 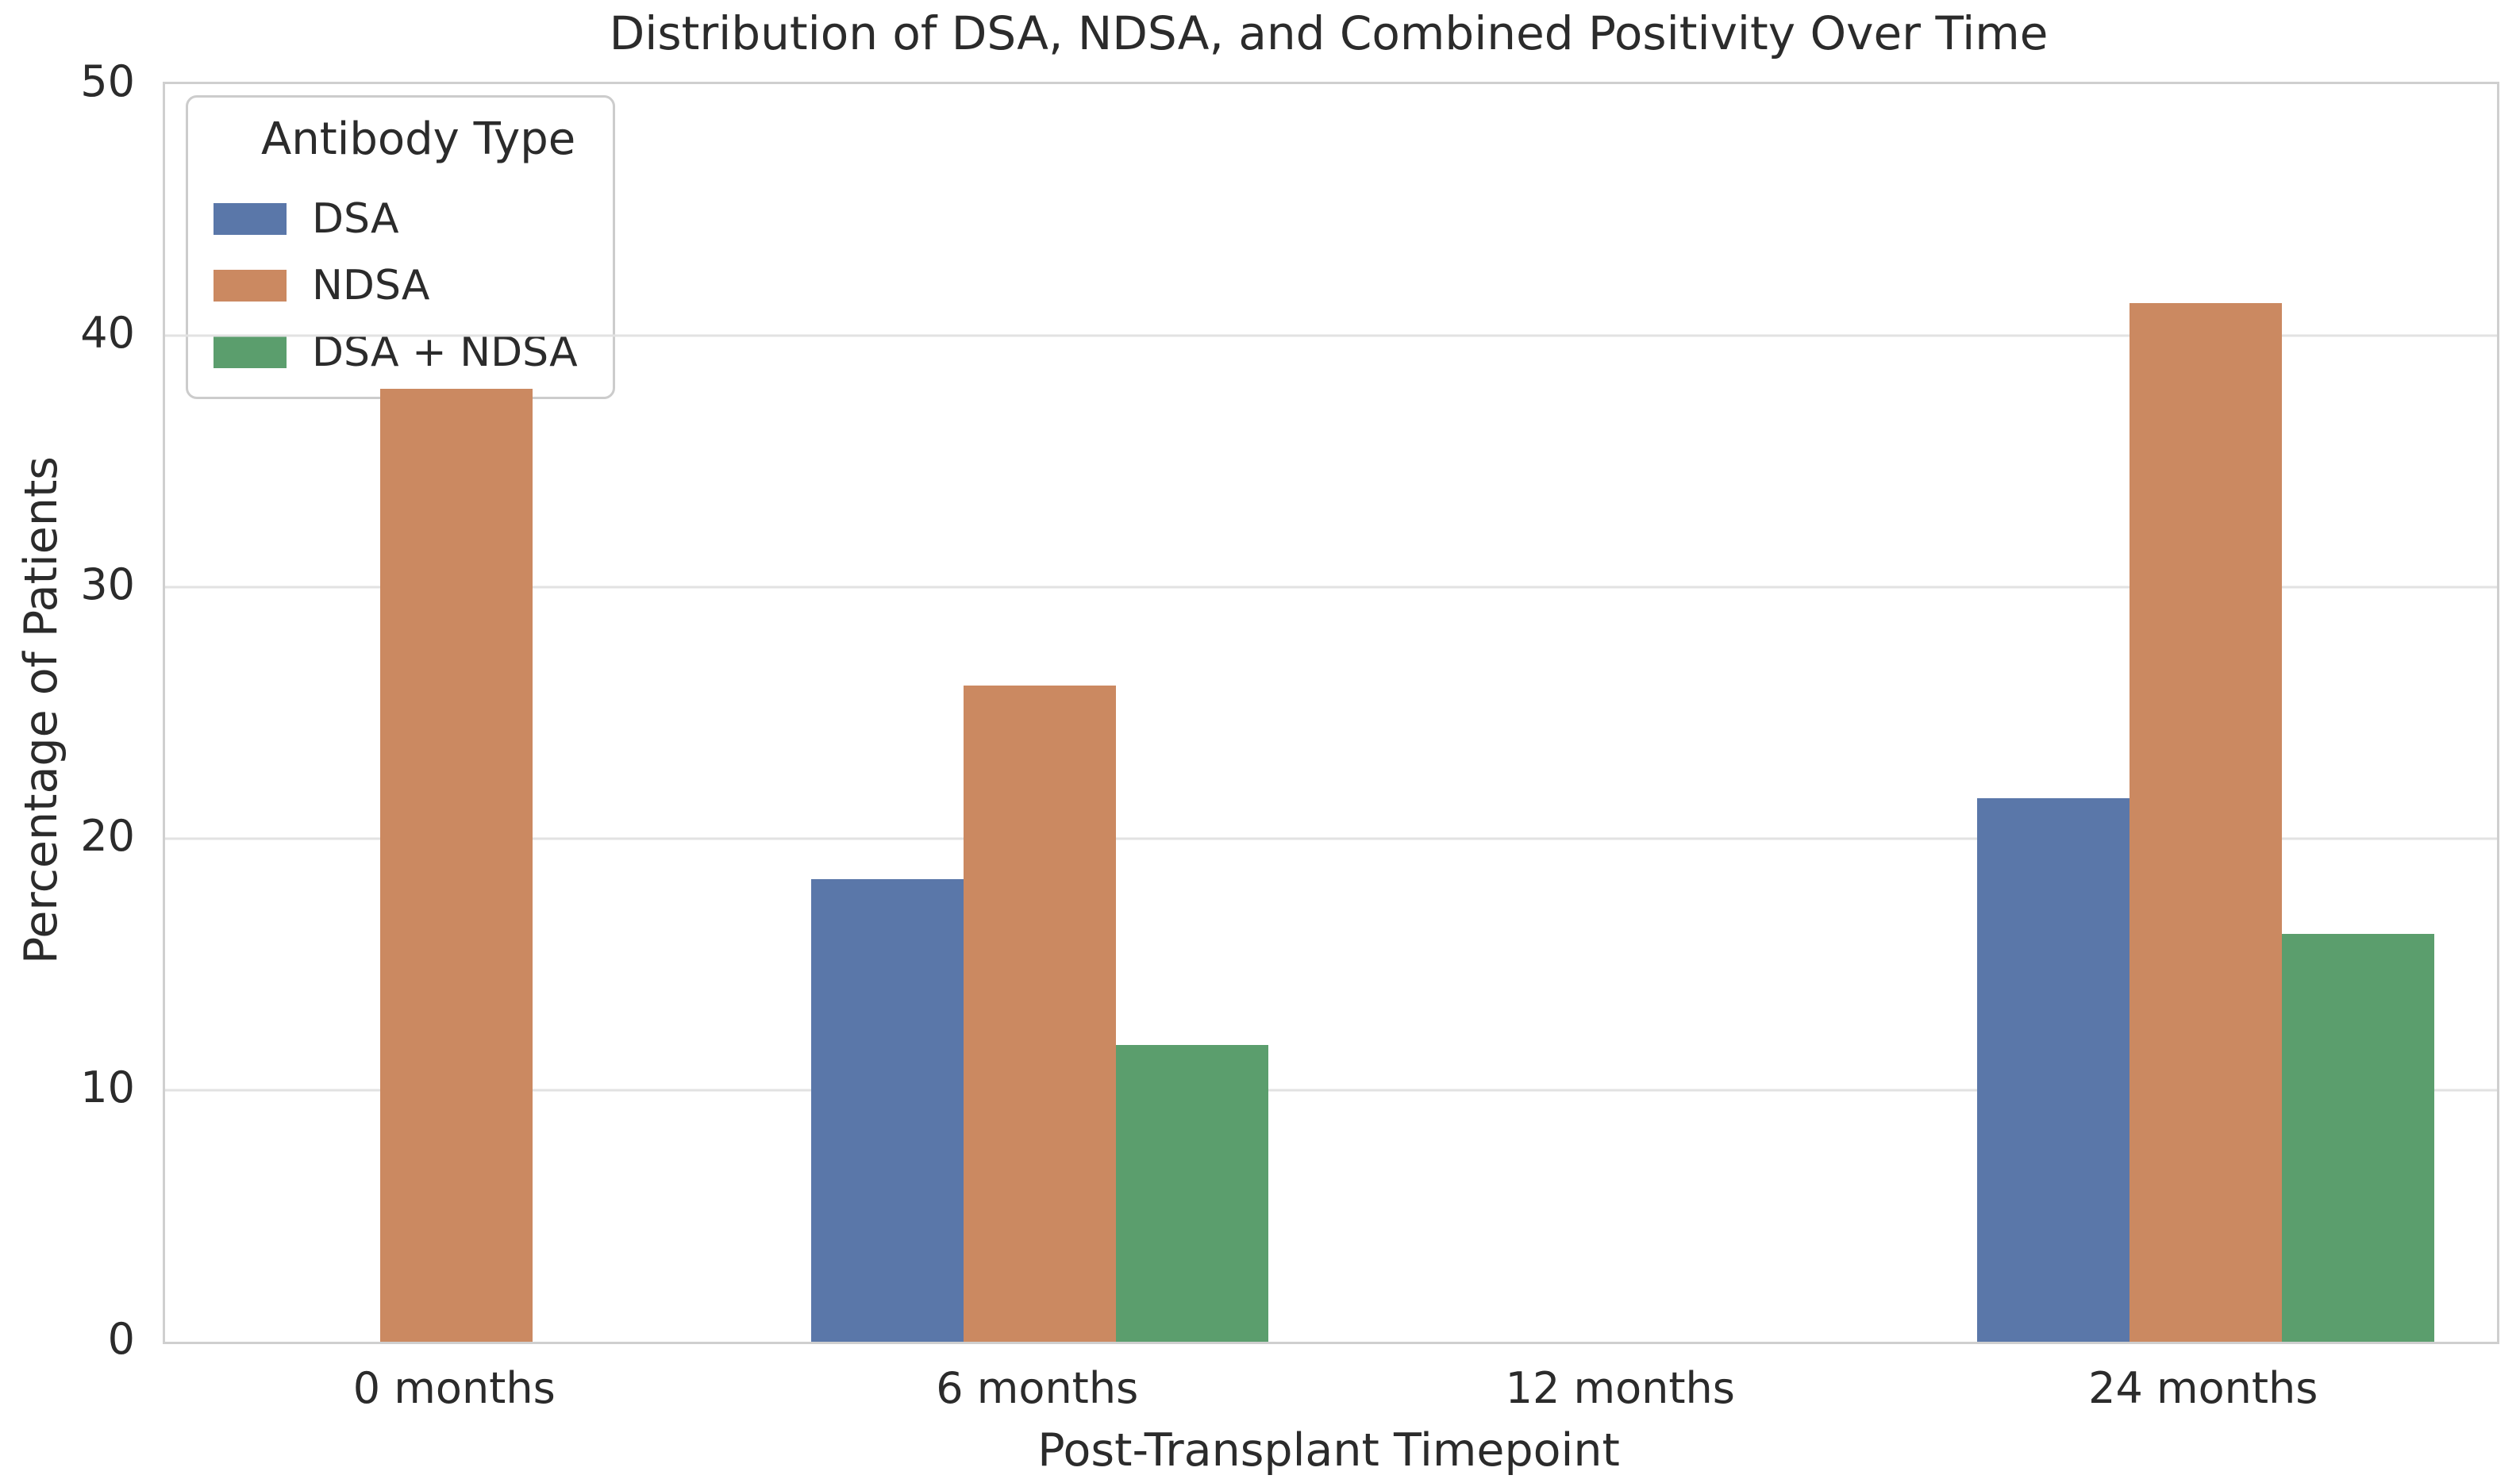 What do you see at coordinates (1192, 1193) in the screenshot?
I see `bar-DSA-NDSA-6-months` at bounding box center [1192, 1193].